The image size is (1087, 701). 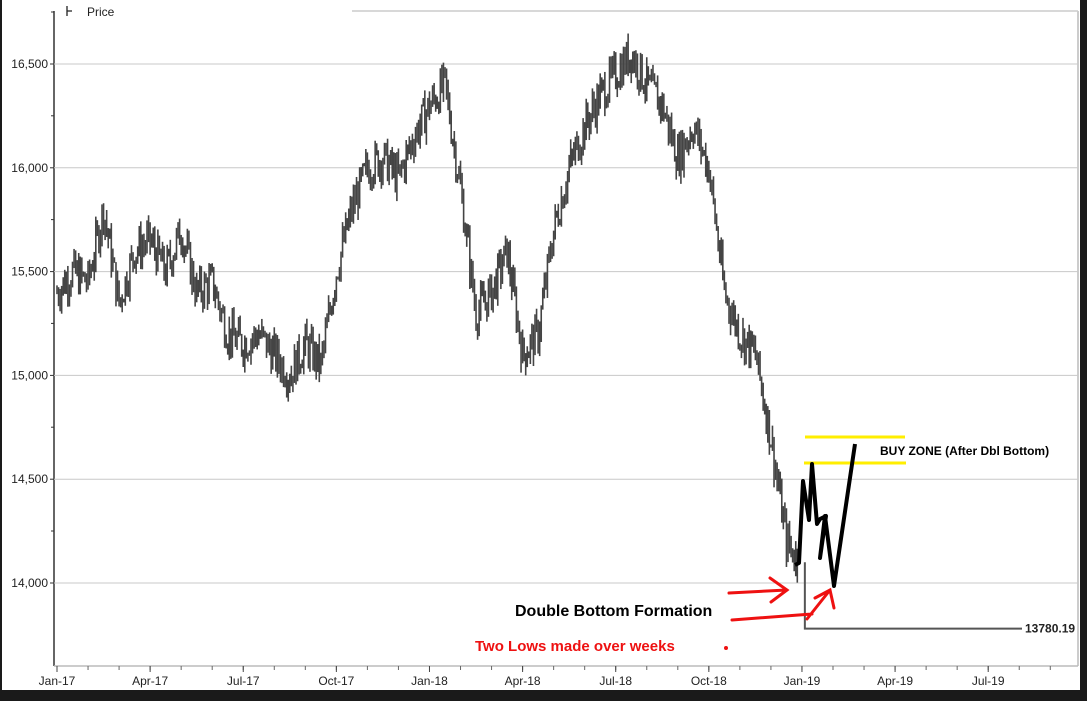 I want to click on last-value-label: 13780.19, so click(x=1050, y=629).